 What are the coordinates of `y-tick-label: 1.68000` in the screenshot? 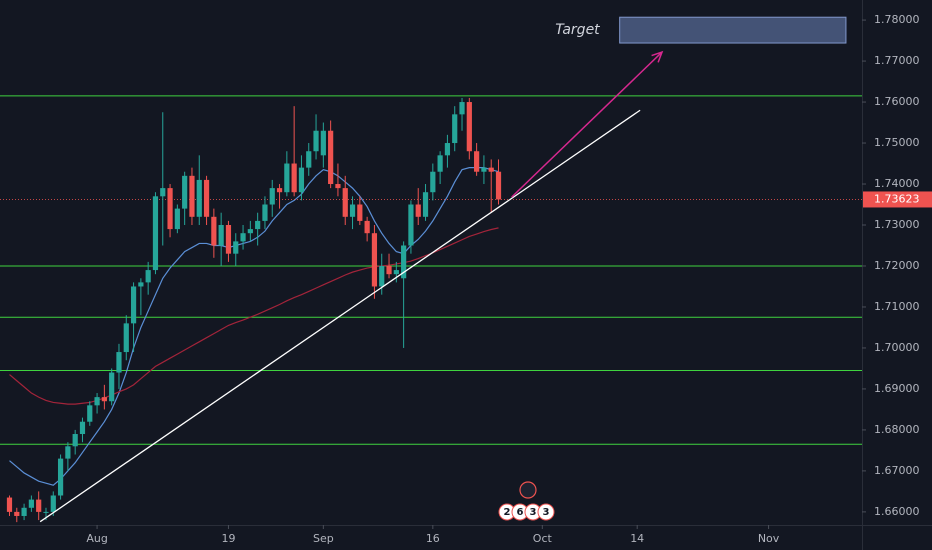 It's located at (897, 429).